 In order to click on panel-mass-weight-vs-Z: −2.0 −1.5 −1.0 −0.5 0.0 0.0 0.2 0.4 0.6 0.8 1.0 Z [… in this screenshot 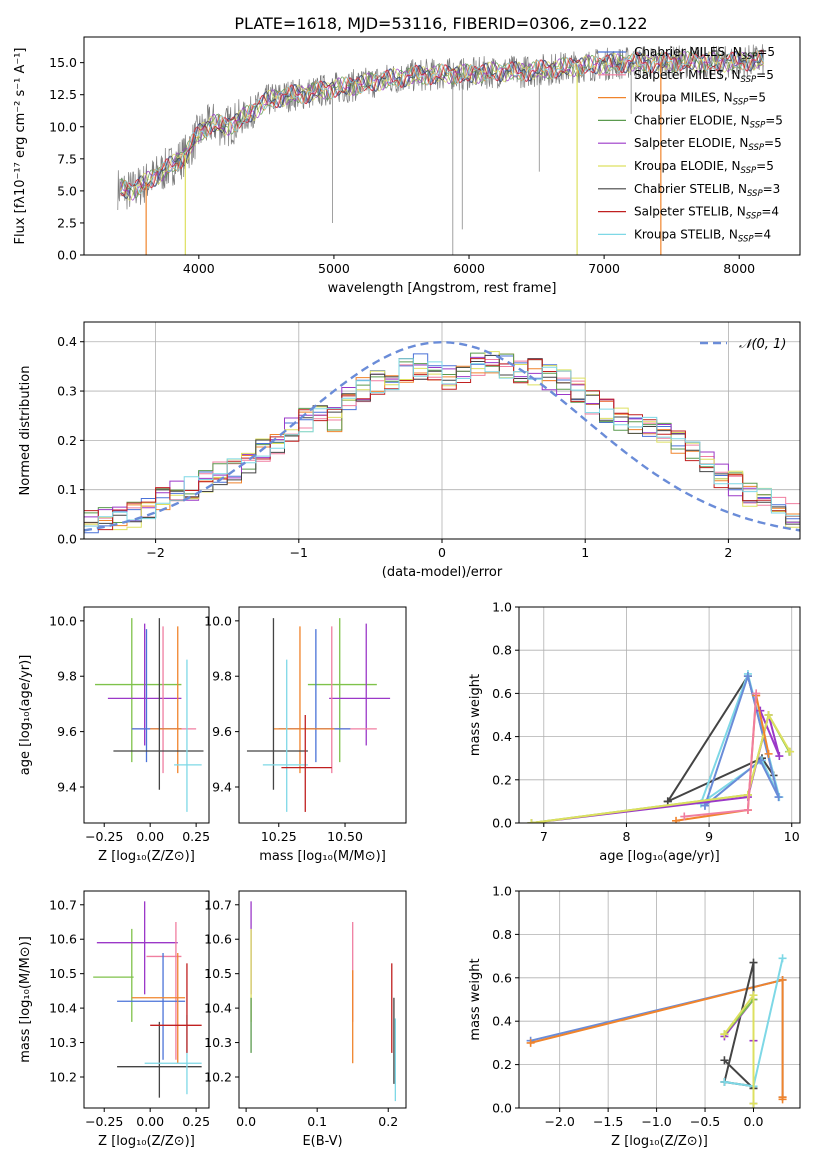, I will do `click(634, 1016)`.